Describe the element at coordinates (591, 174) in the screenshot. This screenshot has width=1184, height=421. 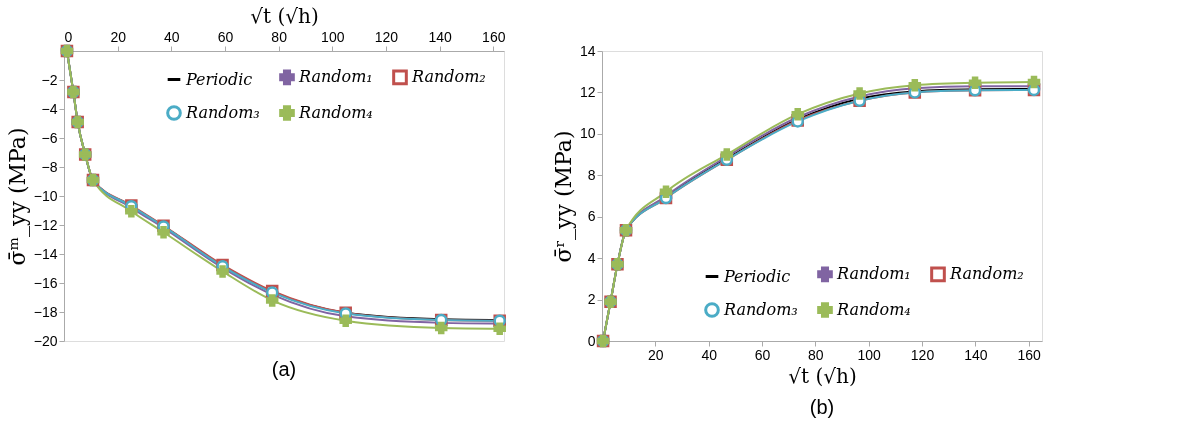
I see `y-tick-label: 8` at that location.